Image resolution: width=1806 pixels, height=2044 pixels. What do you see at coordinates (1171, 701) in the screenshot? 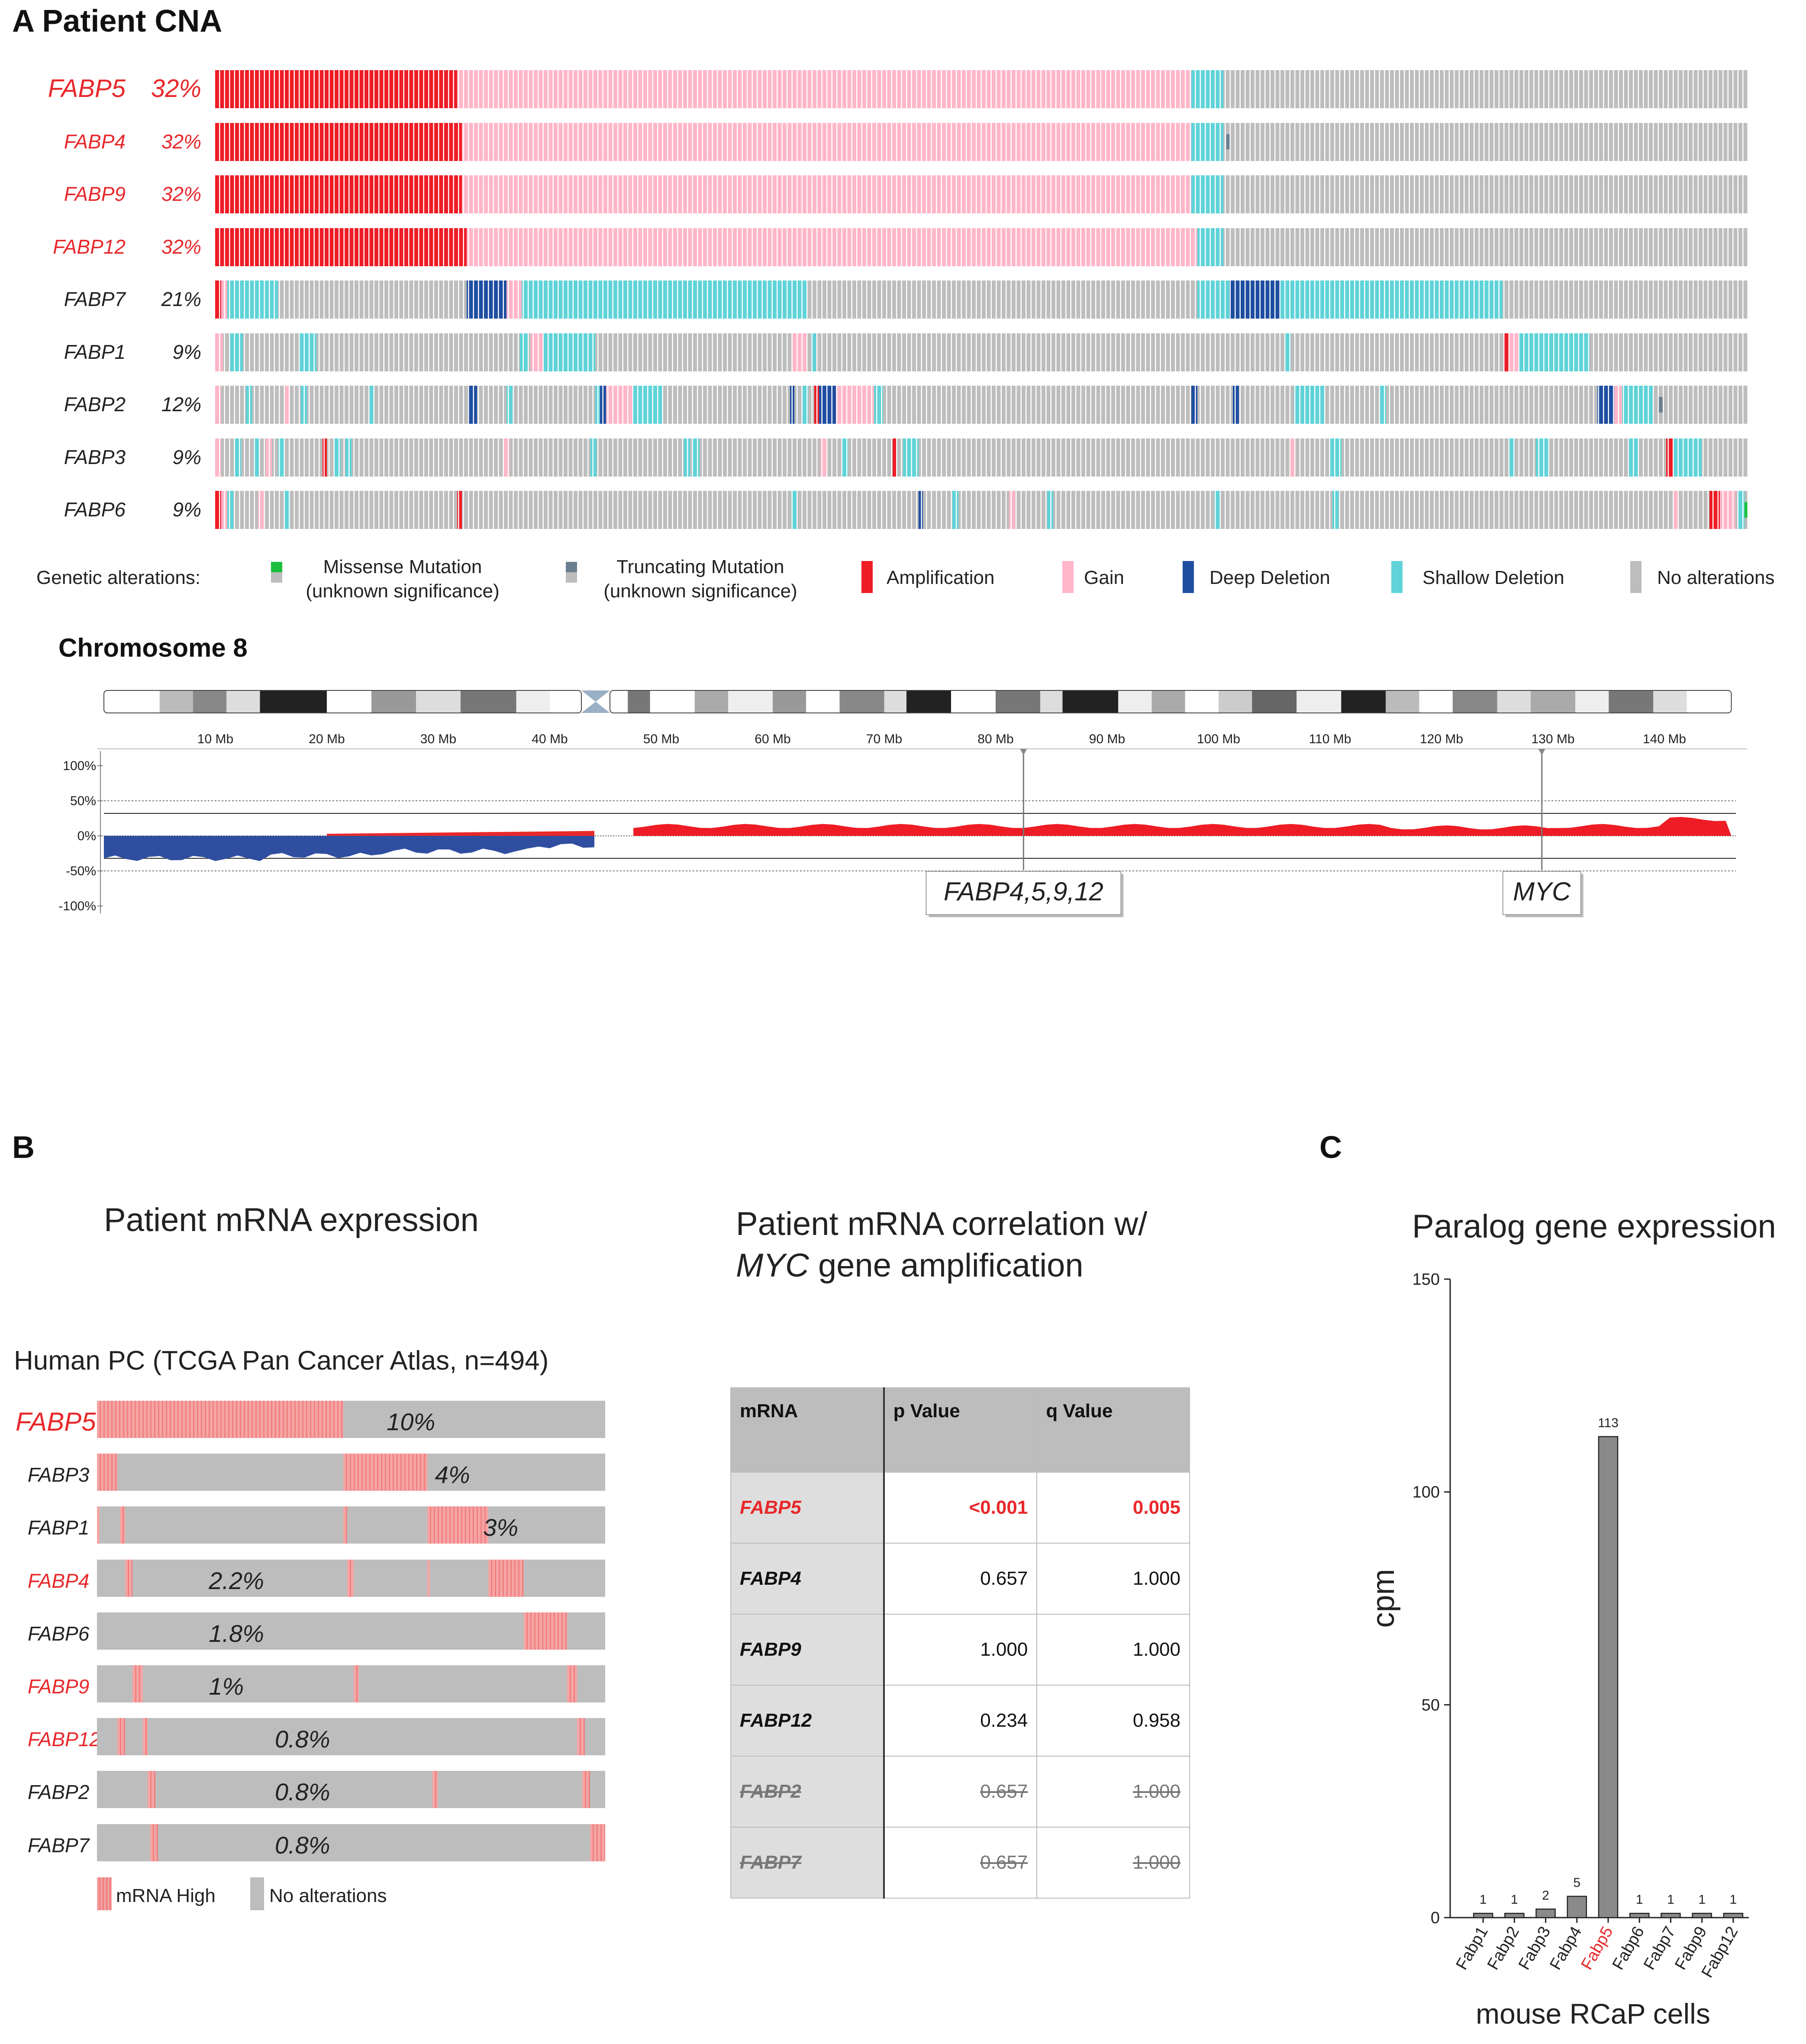
I see `ideogram-q-arm-outline` at bounding box center [1171, 701].